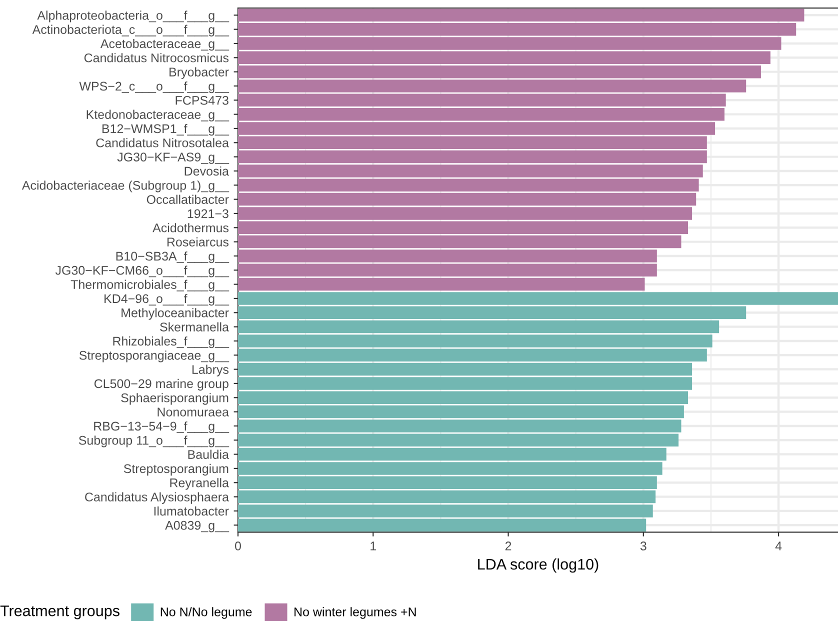 The height and width of the screenshot is (621, 838). I want to click on y-tick-label: Bauldia, so click(208, 454).